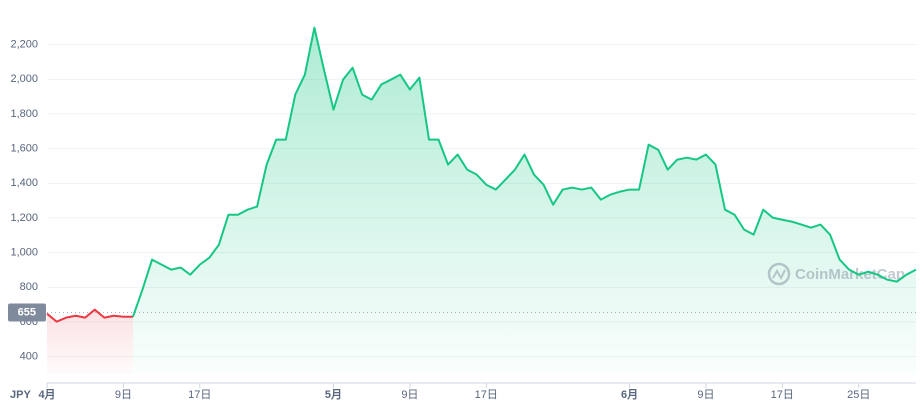 This screenshot has height=409, width=924. What do you see at coordinates (24, 149) in the screenshot?
I see `y-tick-label: 1,600` at bounding box center [24, 149].